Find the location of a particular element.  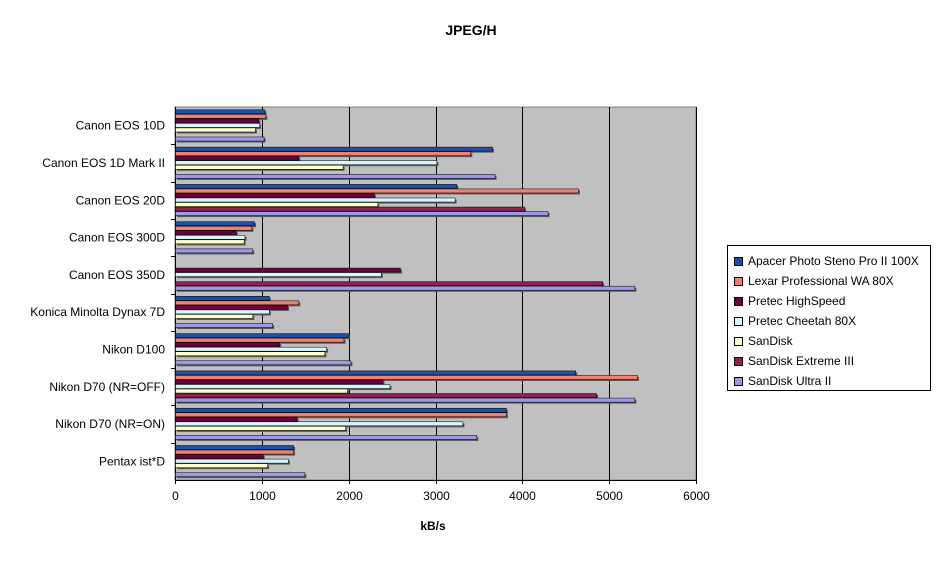

category-label: Canon EOS 350D is located at coordinates (117, 275).